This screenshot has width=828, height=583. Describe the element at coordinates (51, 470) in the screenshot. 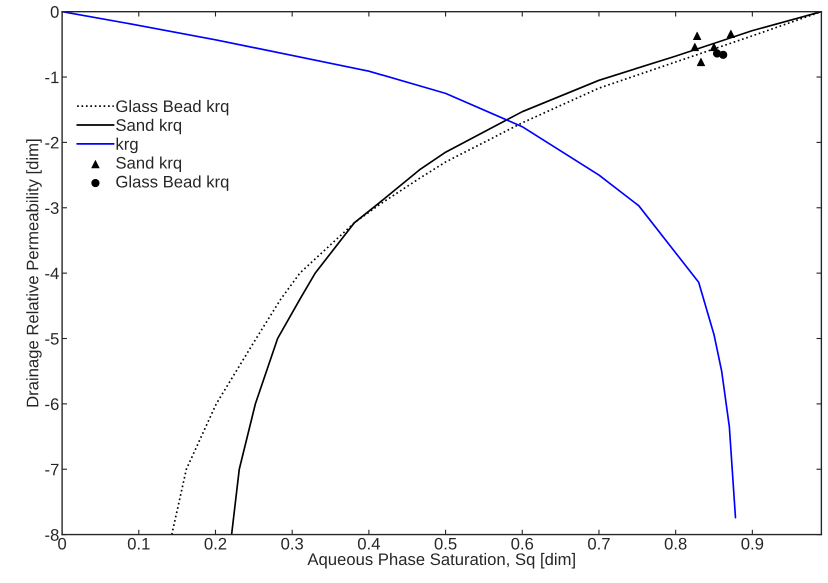

I see `y-tick-label: -7` at that location.